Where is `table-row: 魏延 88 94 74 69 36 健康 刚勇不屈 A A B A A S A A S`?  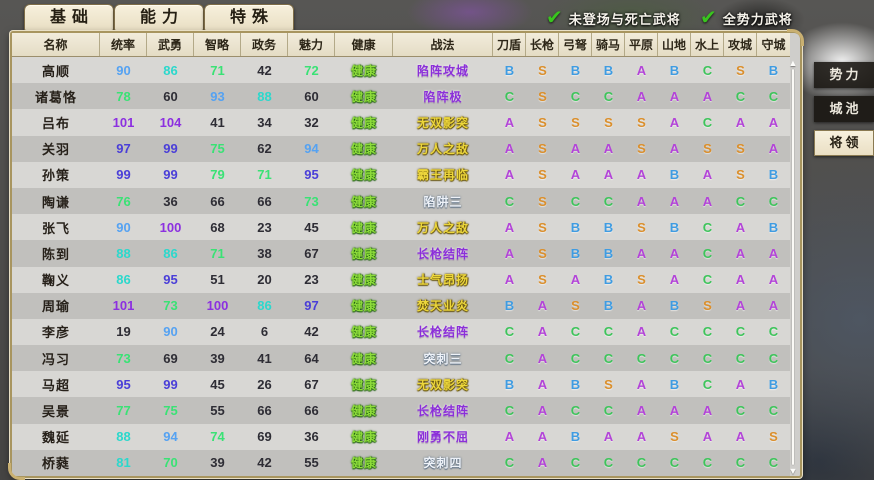
table-row: 魏延 88 94 74 69 36 健康 刚勇不屈 A A B A A S A A S is located at coordinates (401, 436).